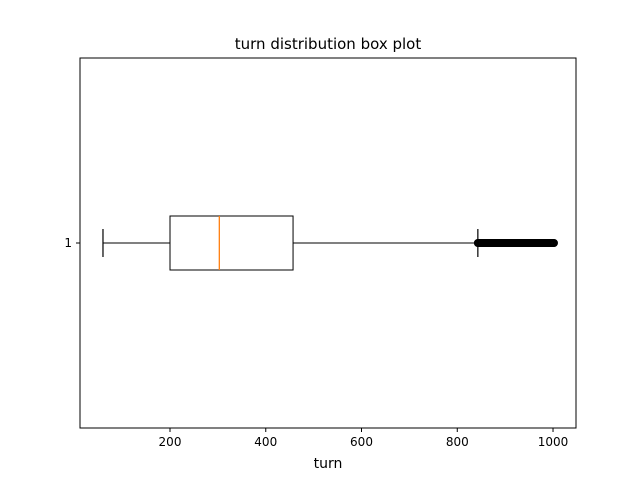  What do you see at coordinates (553, 442) in the screenshot?
I see `x-tick-label: 1000` at bounding box center [553, 442].